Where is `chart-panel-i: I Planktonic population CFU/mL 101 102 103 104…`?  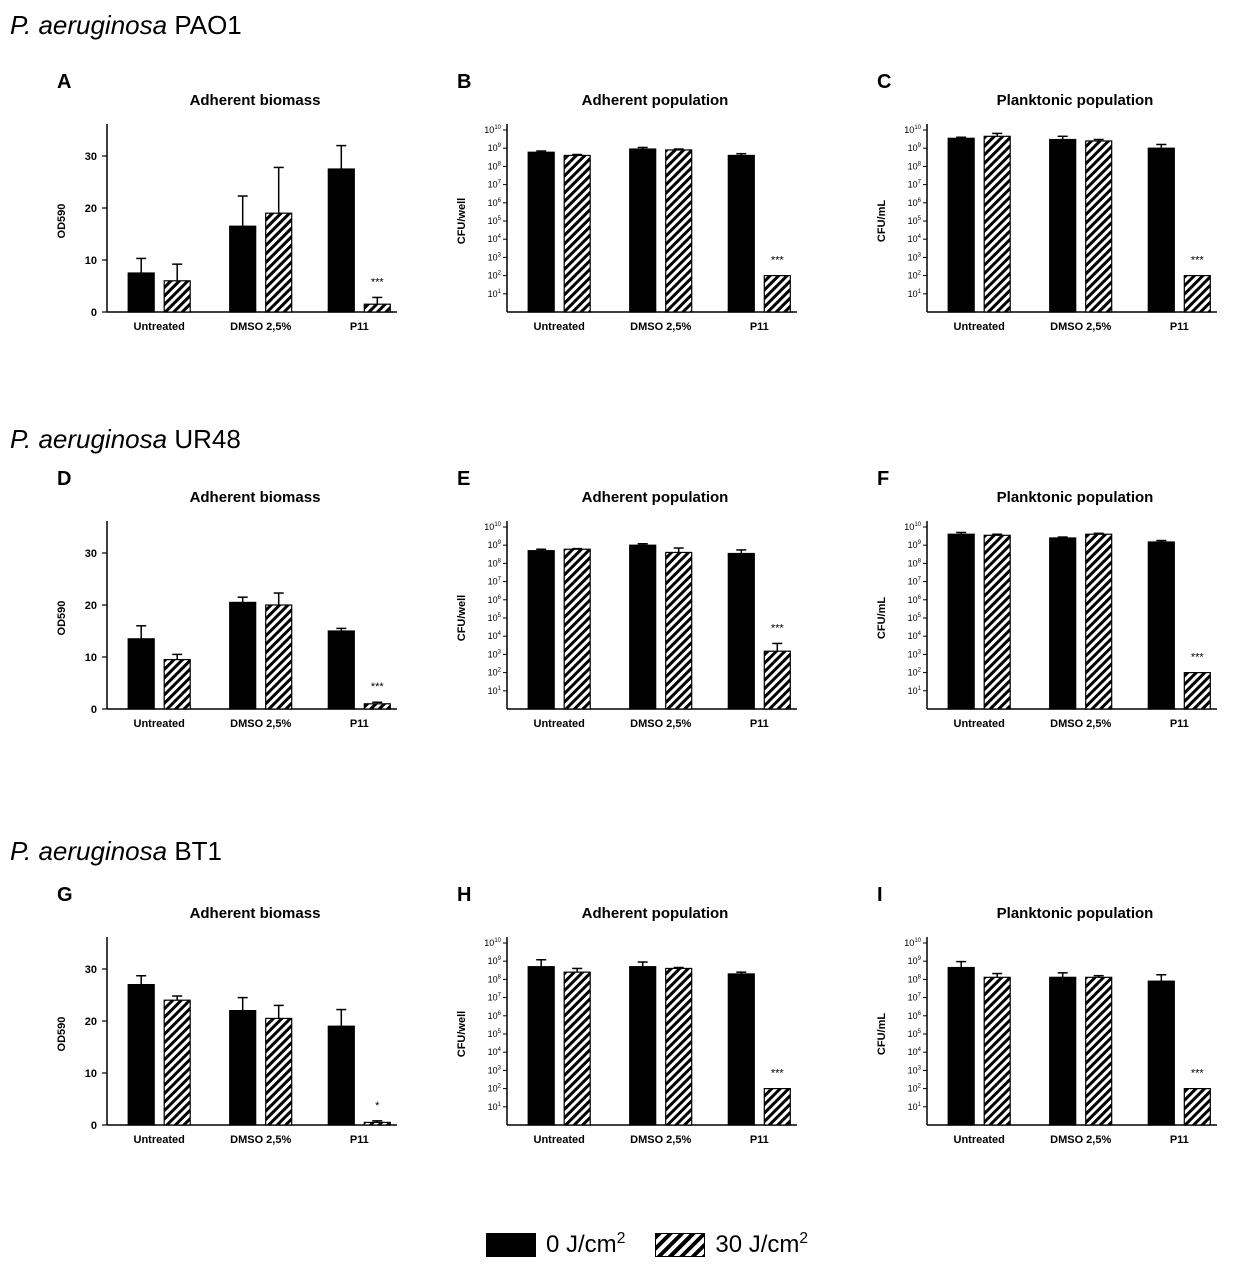 chart-panel-i: I Planktonic population CFU/mL 101 102 103 104… is located at coordinates (1046, 1015).